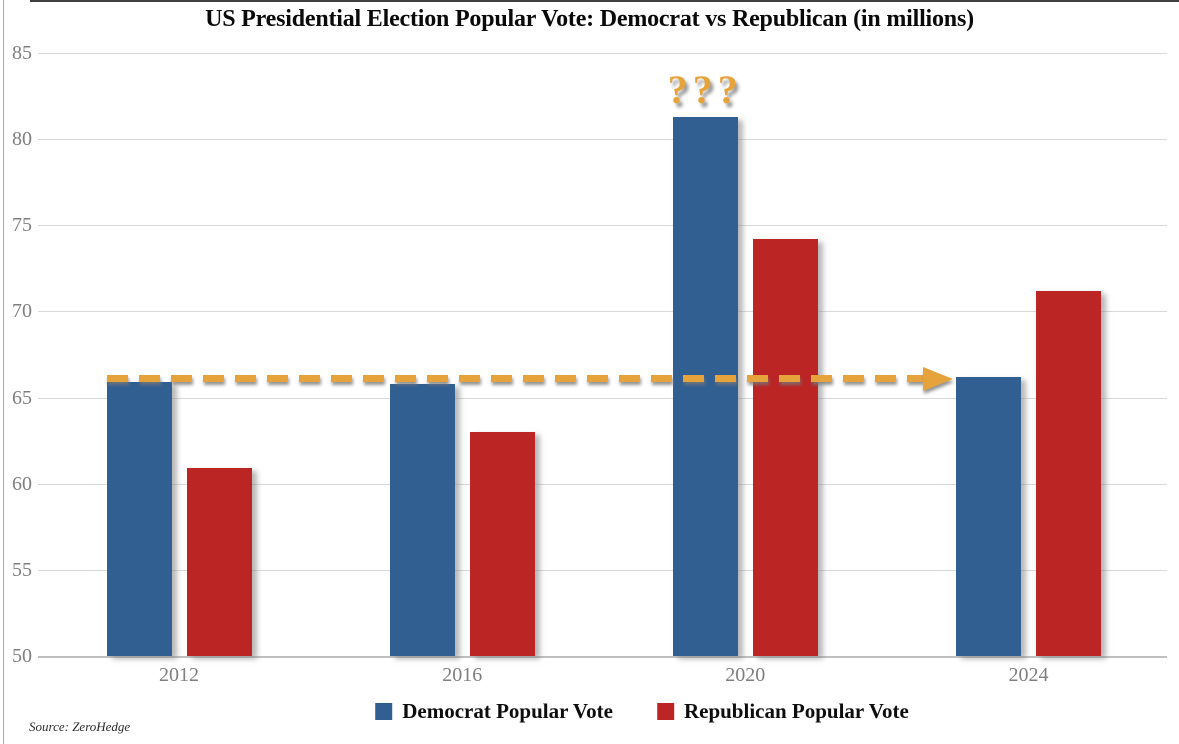 The image size is (1179, 744). Describe the element at coordinates (462, 675) in the screenshot. I see `x-tick-label-2016: 2016` at that location.